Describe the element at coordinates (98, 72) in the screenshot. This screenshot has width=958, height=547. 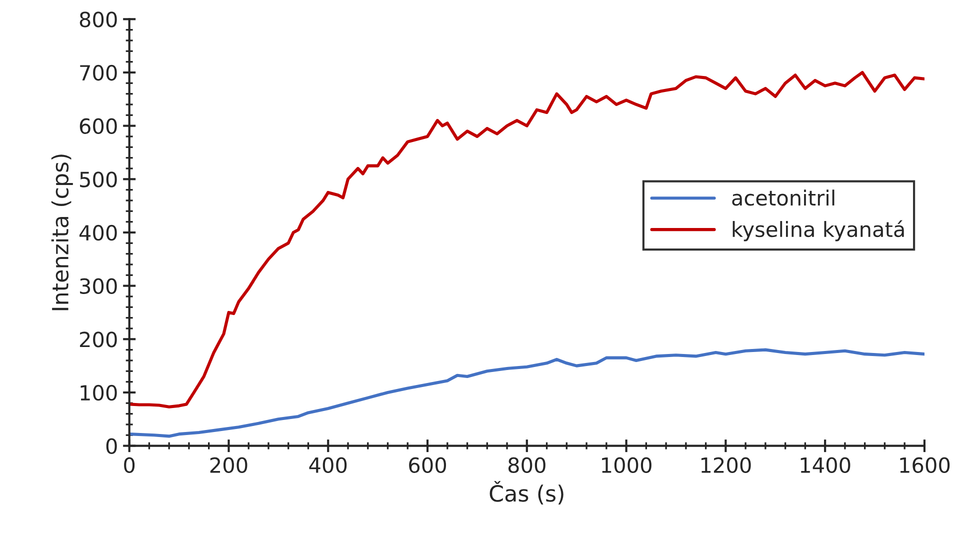
I see `y-tick-label: 700` at that location.